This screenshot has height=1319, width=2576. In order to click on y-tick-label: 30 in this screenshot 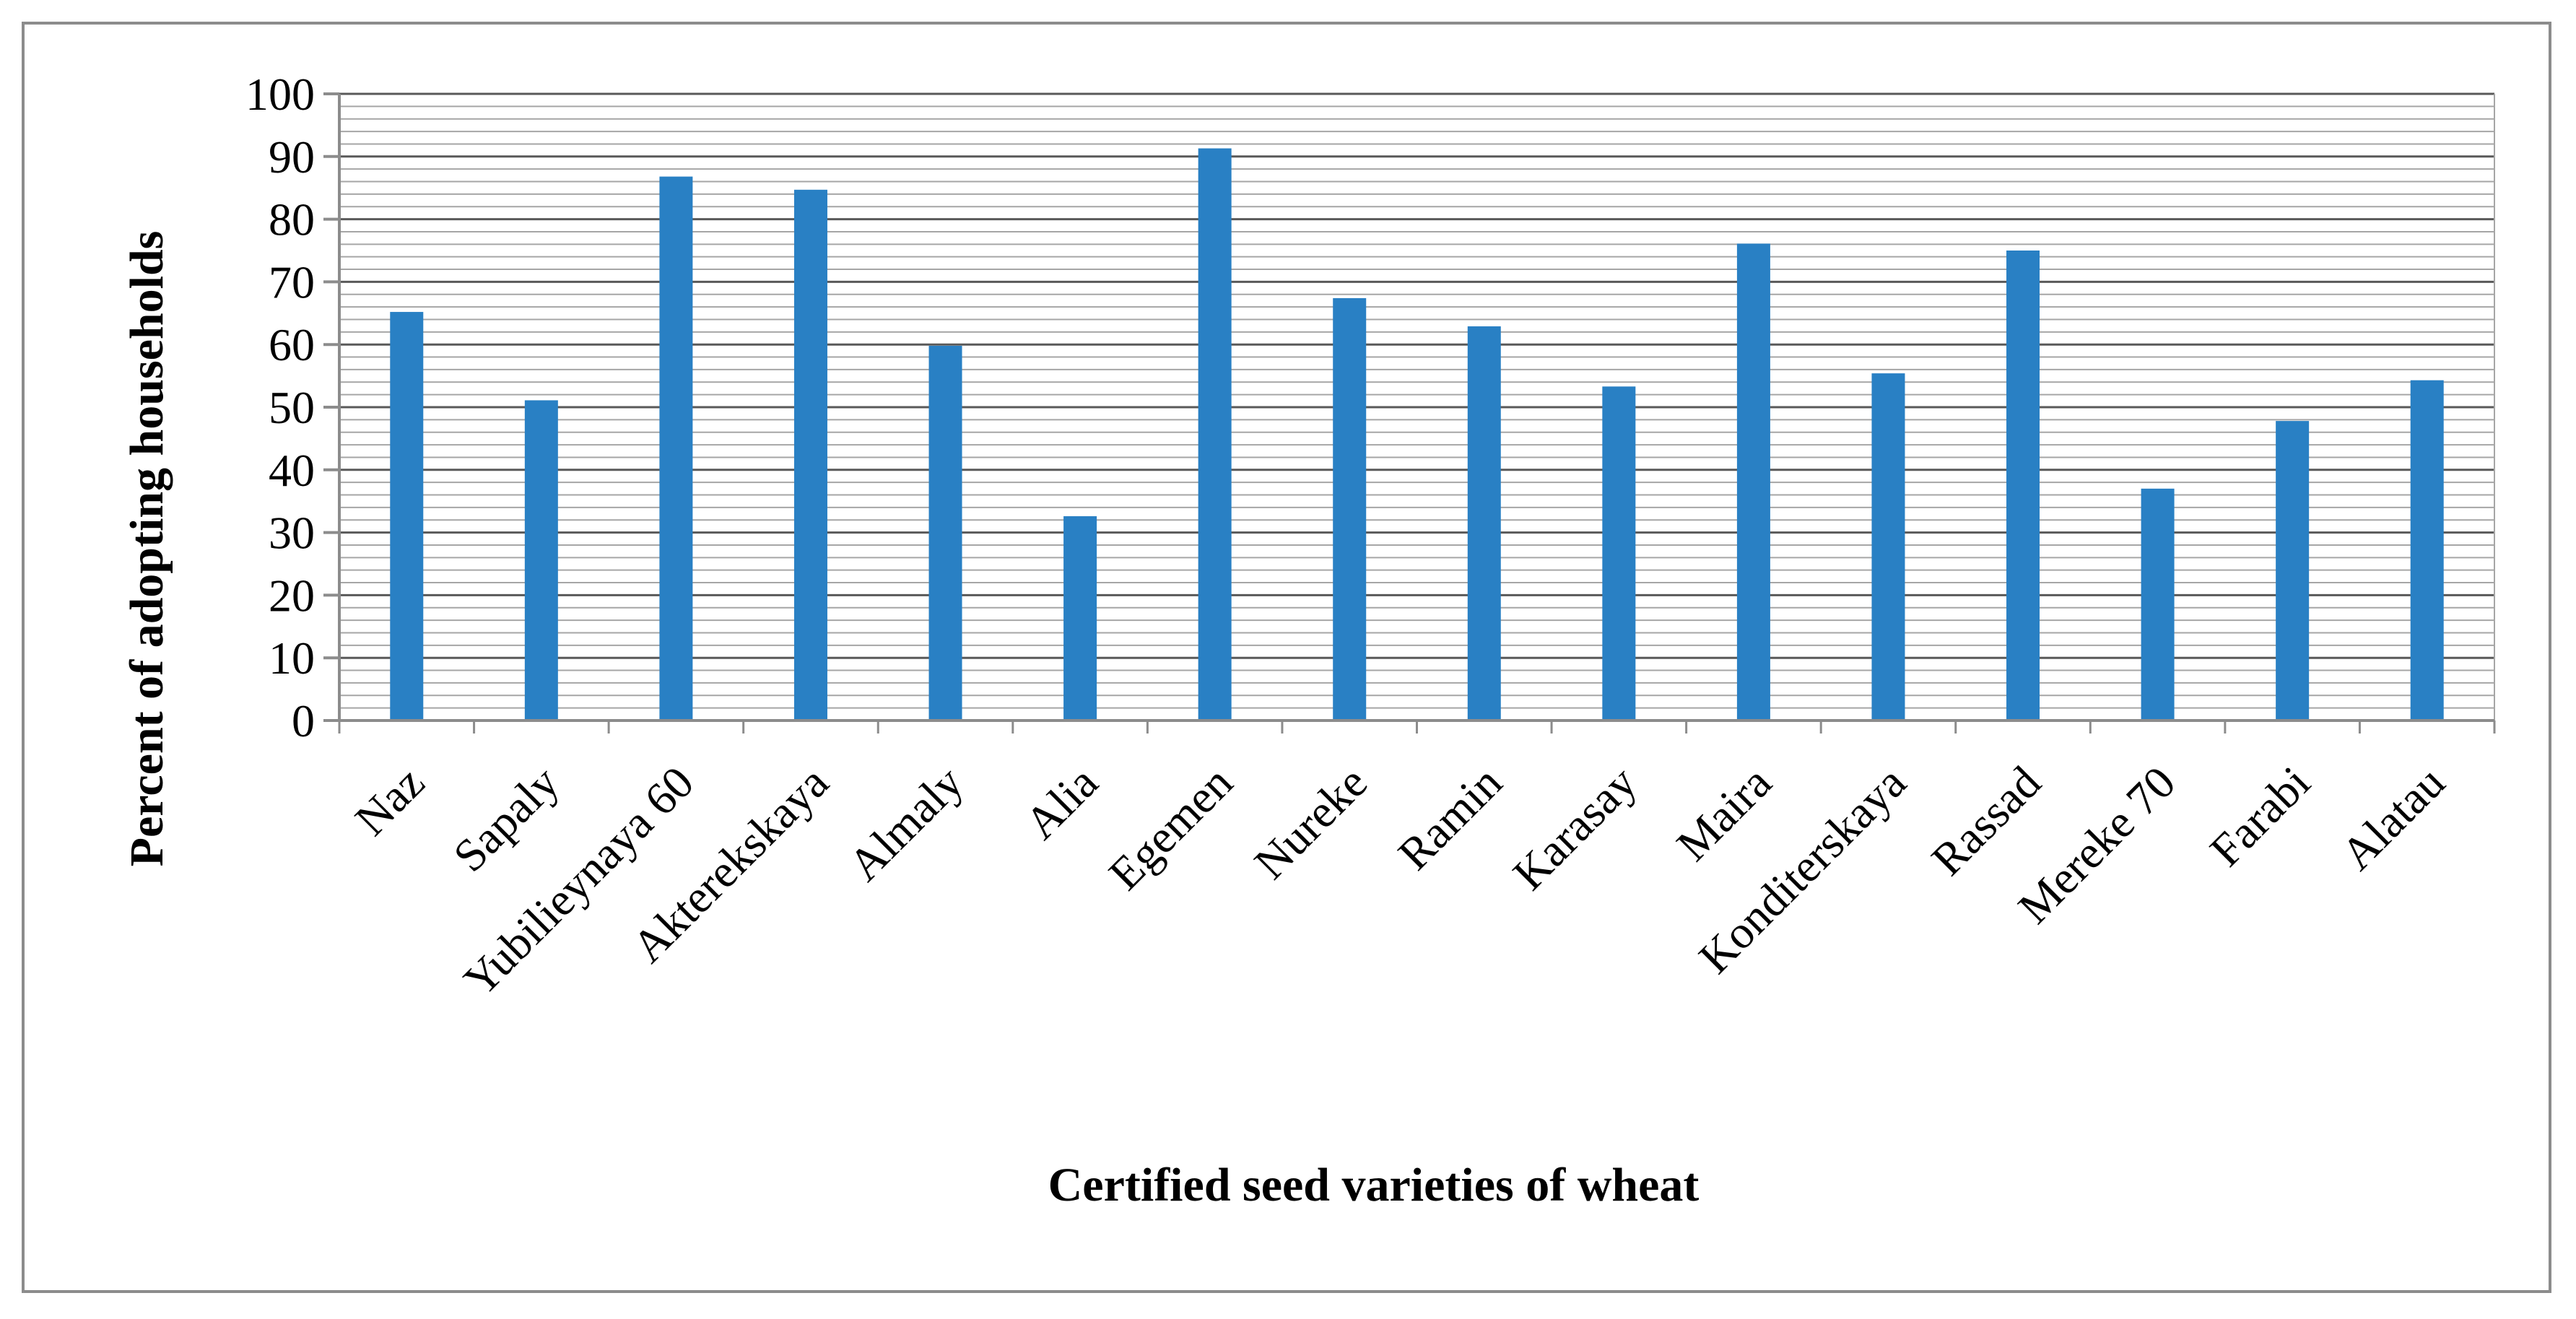, I will do `click(292, 533)`.